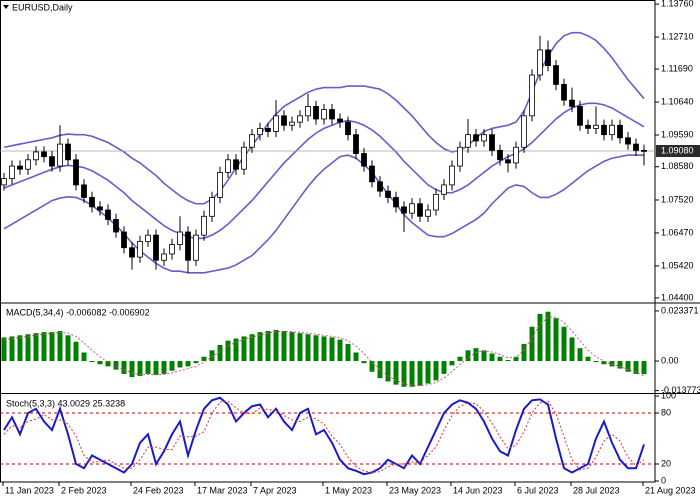 The width and height of the screenshot is (700, 500). What do you see at coordinates (668, 395) in the screenshot?
I see `y-tick-label: 100` at bounding box center [668, 395].